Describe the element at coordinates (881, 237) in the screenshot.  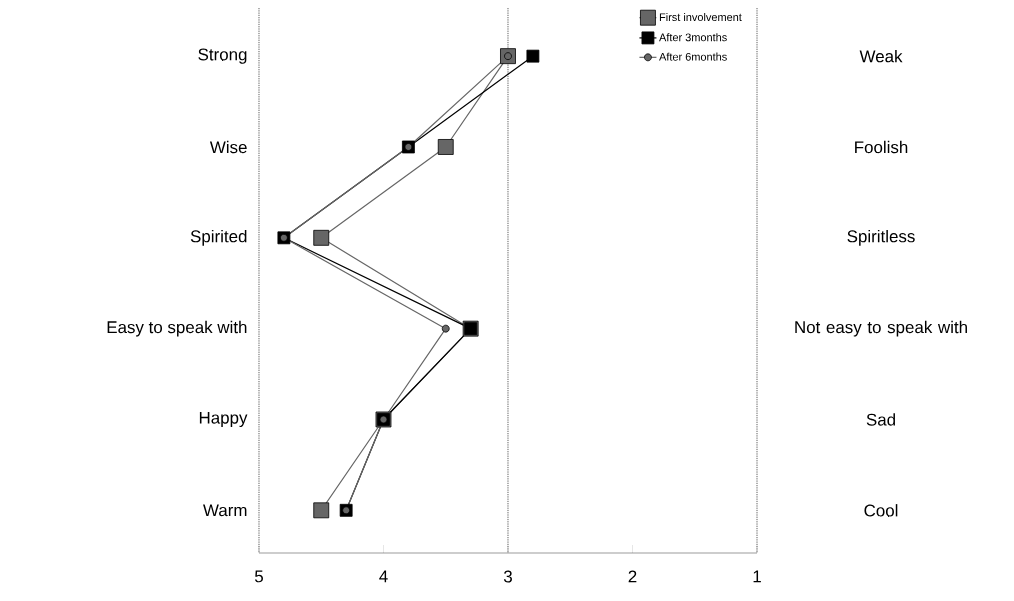
I see `text: Spiritless` at that location.